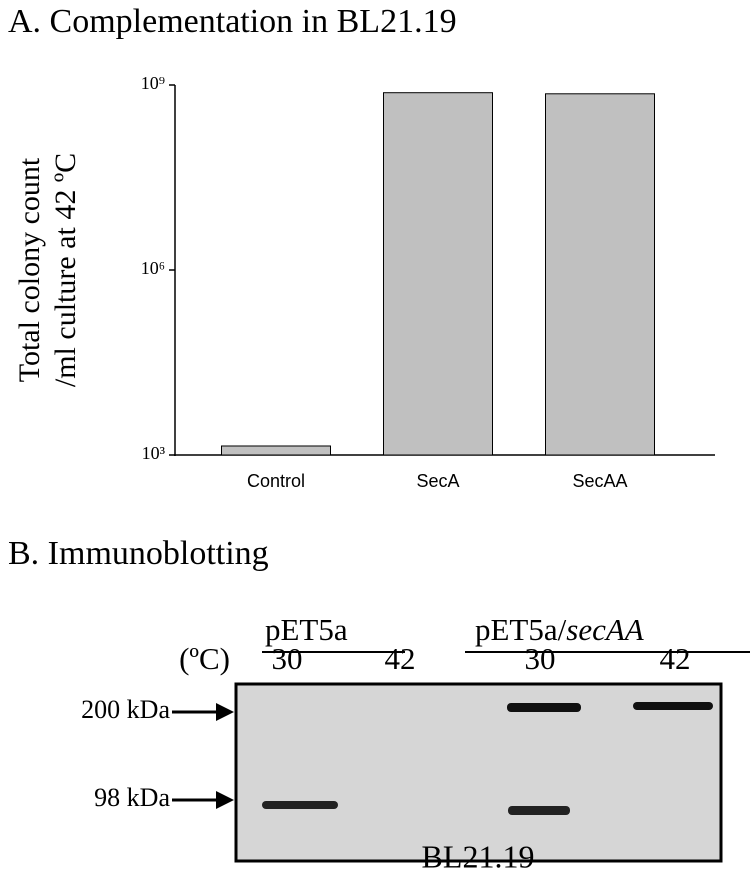  Describe the element at coordinates (132, 797) in the screenshot. I see `marker-label: 98 kDa` at that location.